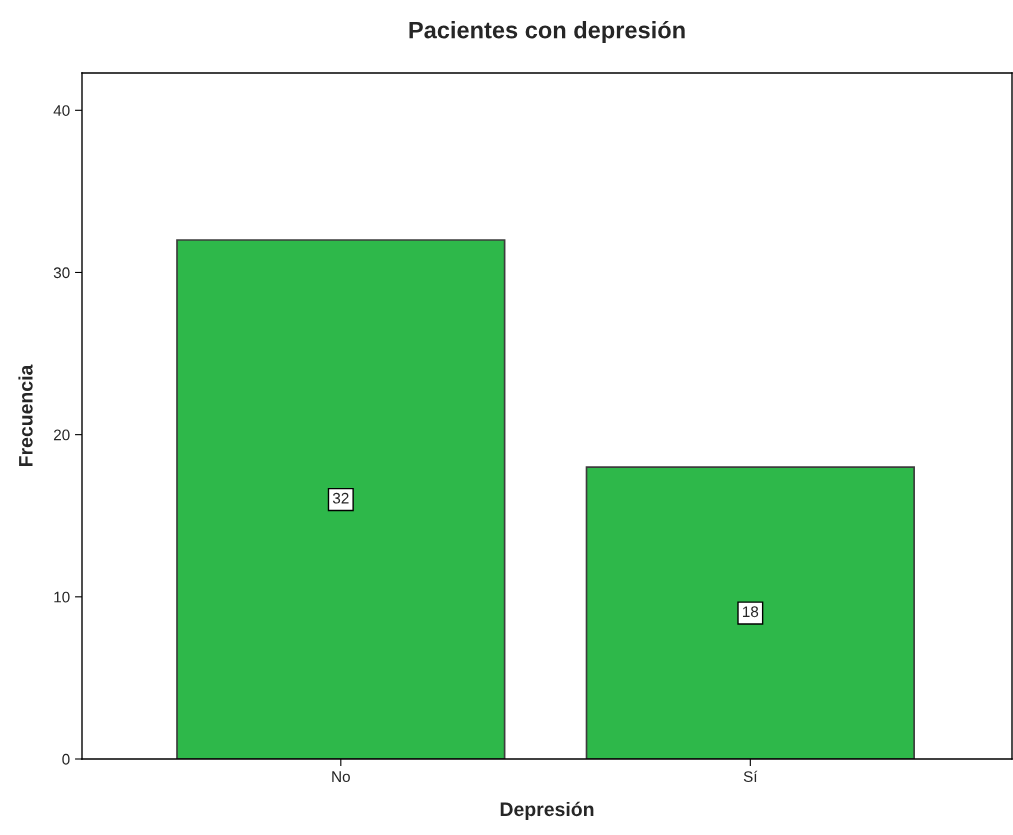 The height and width of the screenshot is (835, 1013). Describe the element at coordinates (66, 759) in the screenshot. I see `y-tick-label: 0` at that location.